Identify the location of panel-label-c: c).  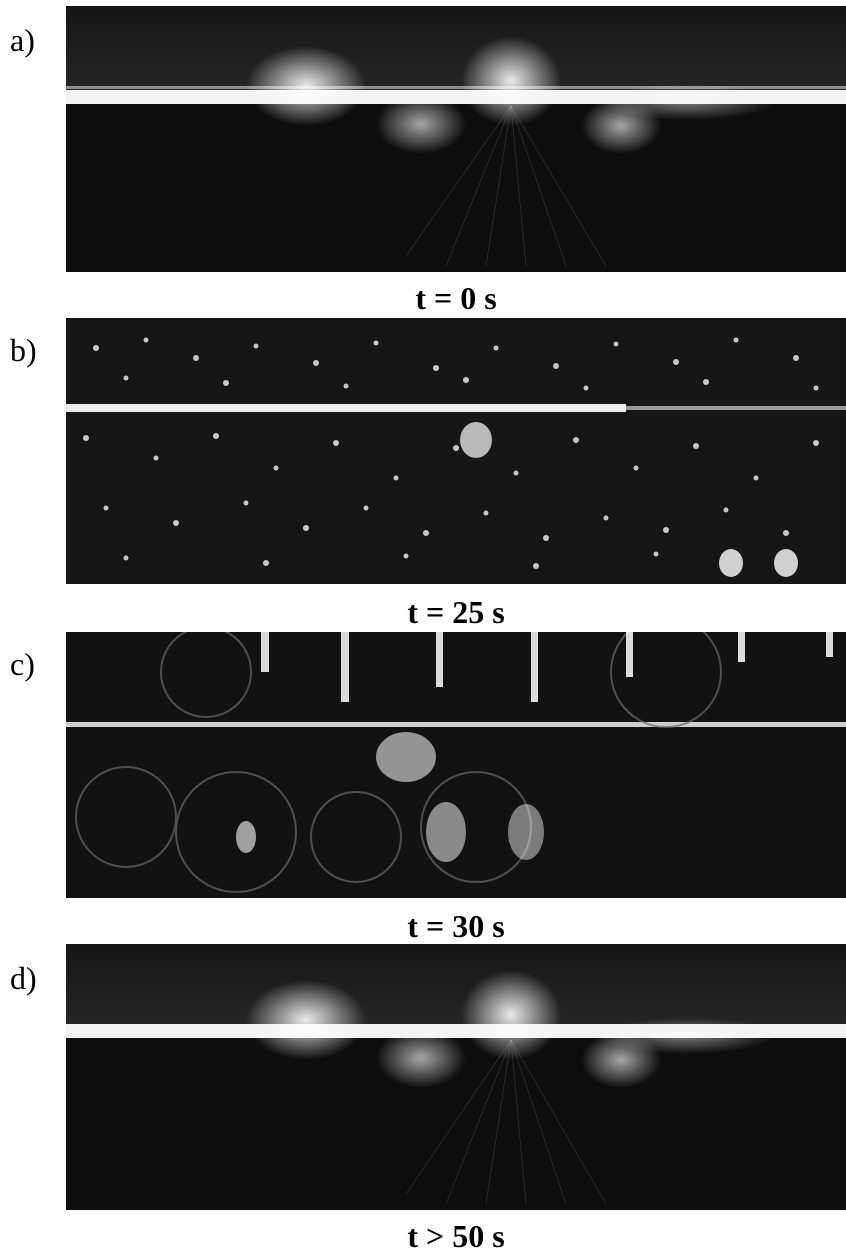
(22, 664).